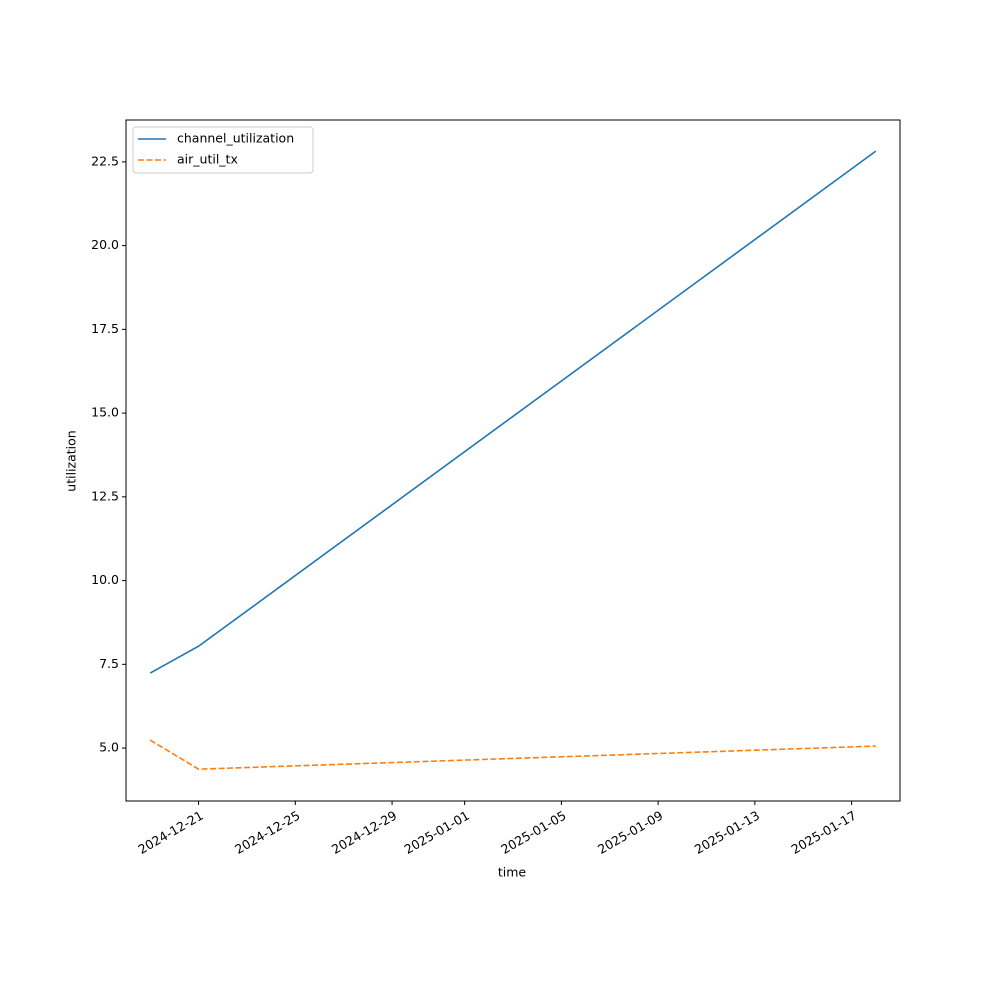 The height and width of the screenshot is (1000, 1000). Describe the element at coordinates (109, 663) in the screenshot. I see `y-tick-label: 7.5` at that location.